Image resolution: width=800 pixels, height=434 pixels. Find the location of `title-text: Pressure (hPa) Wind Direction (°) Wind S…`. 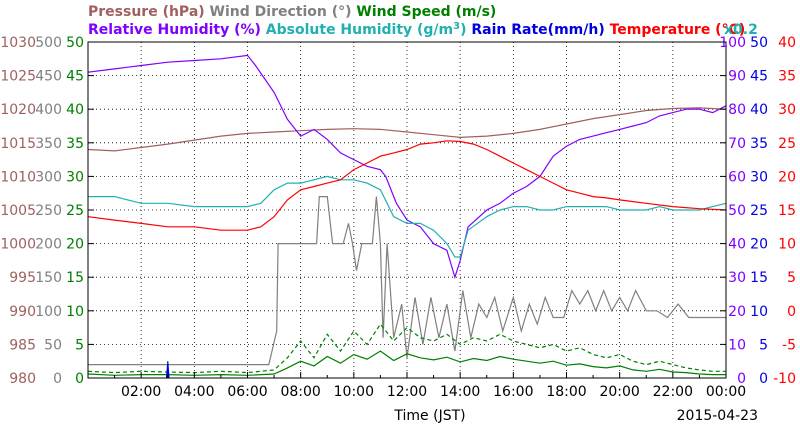

title-text: Pressure (hPa) Wind Direction (°) Wind S… is located at coordinates (292, 12).